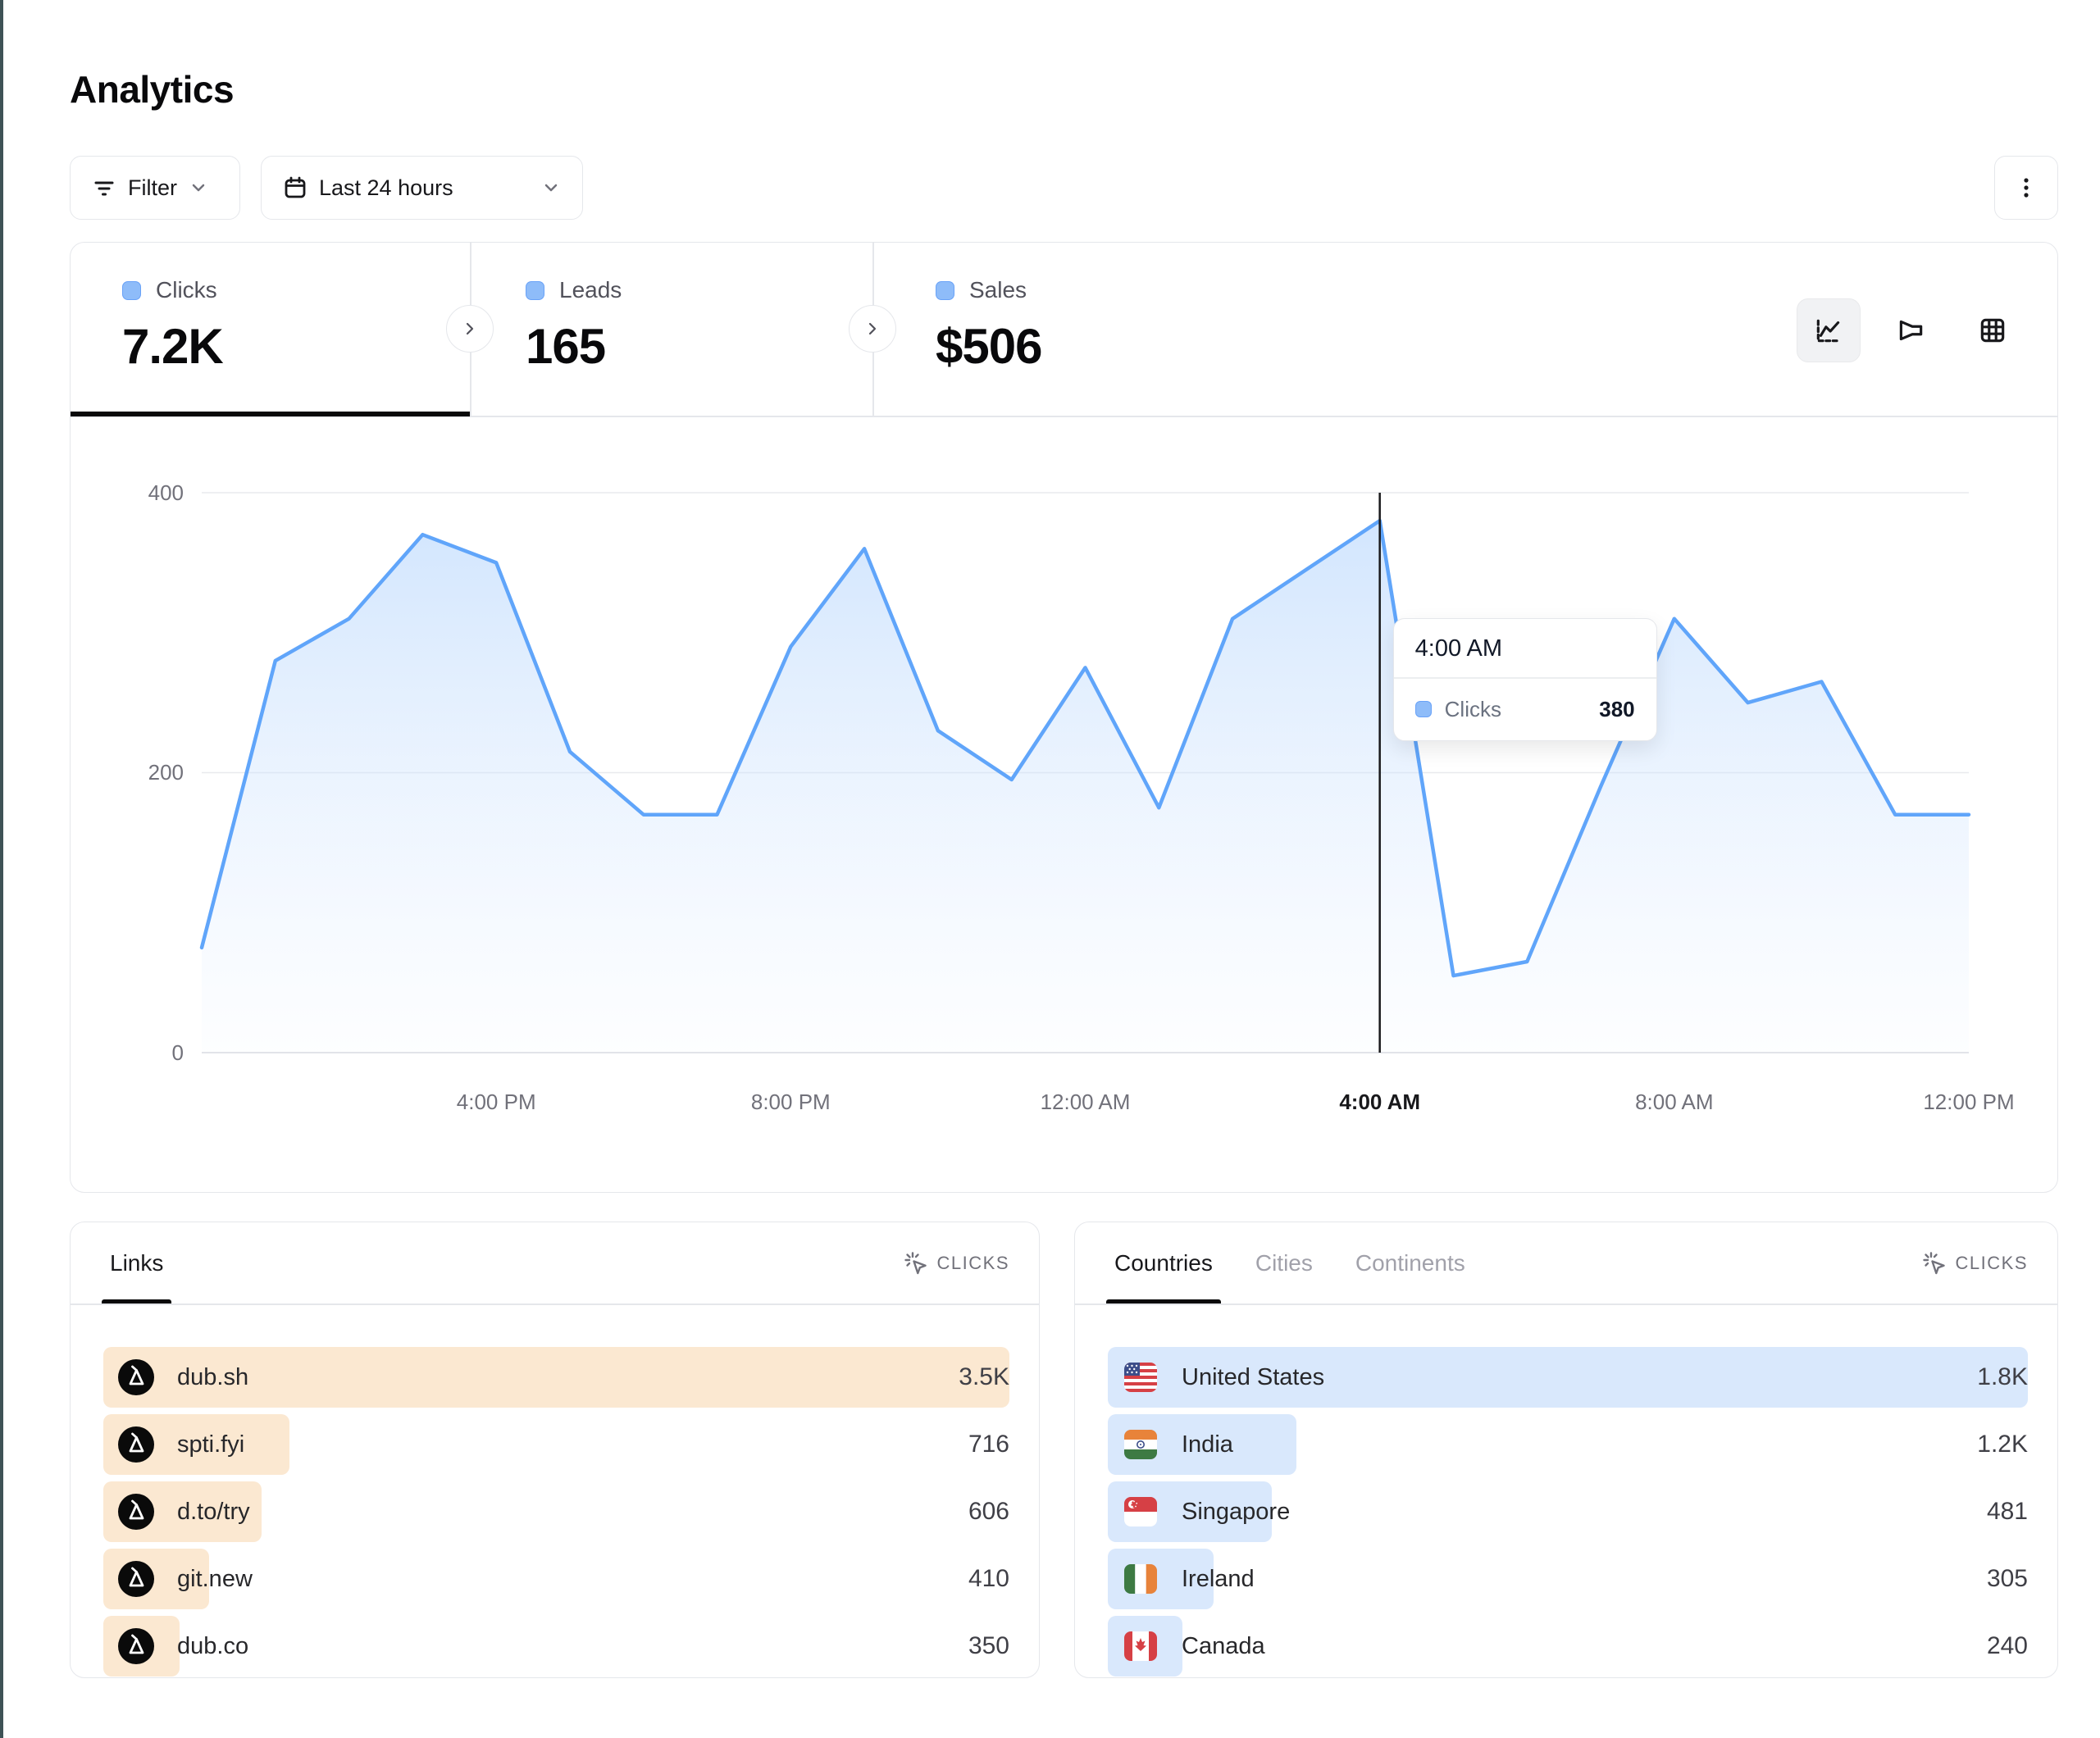  I want to click on sales-tab-label: Sales, so click(998, 290).